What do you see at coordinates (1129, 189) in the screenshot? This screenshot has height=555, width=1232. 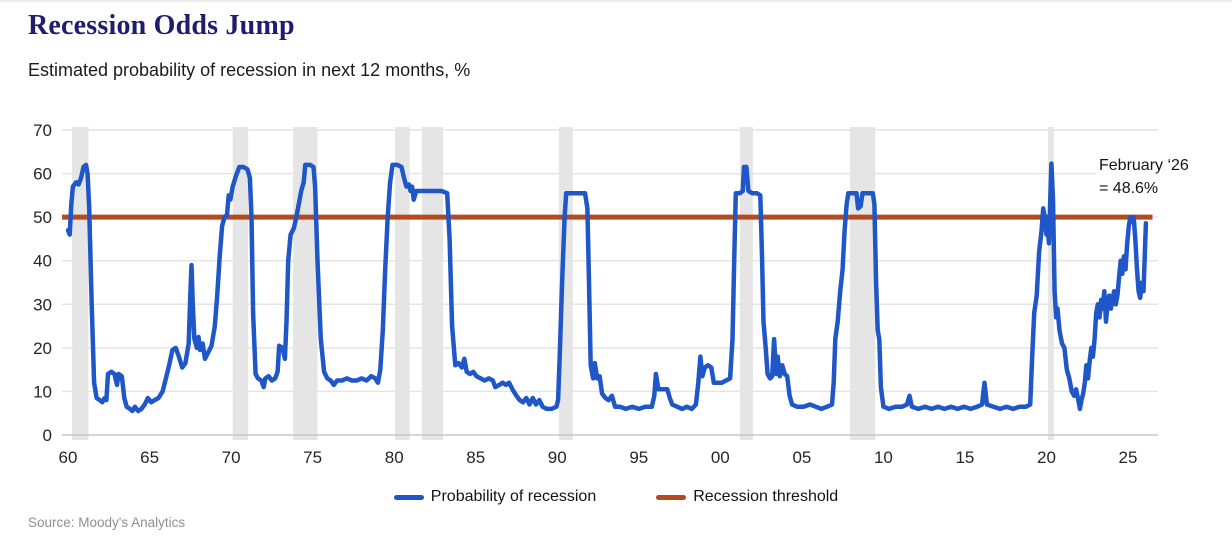 I see `annotation-value: = 48.6%` at bounding box center [1129, 189].